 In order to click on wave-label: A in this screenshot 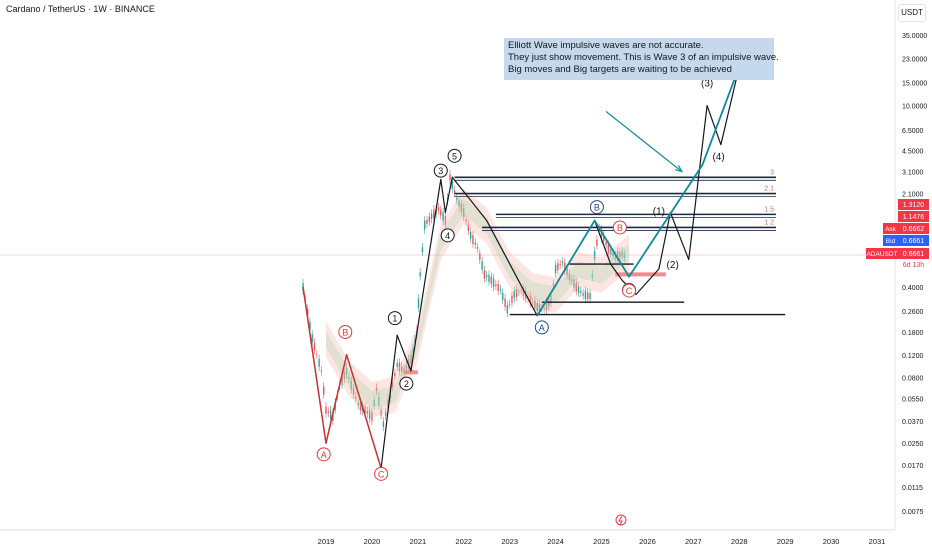, I will do `click(324, 455)`.